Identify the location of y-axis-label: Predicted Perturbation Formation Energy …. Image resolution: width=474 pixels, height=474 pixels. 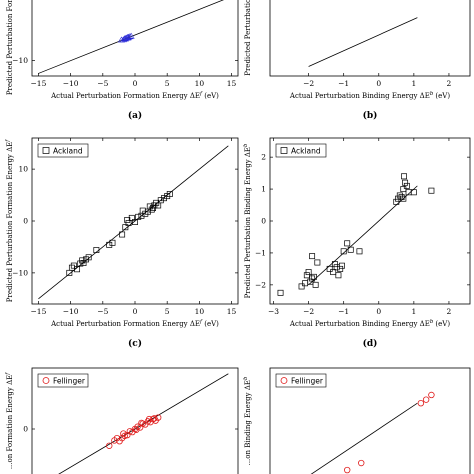
(9, 220).